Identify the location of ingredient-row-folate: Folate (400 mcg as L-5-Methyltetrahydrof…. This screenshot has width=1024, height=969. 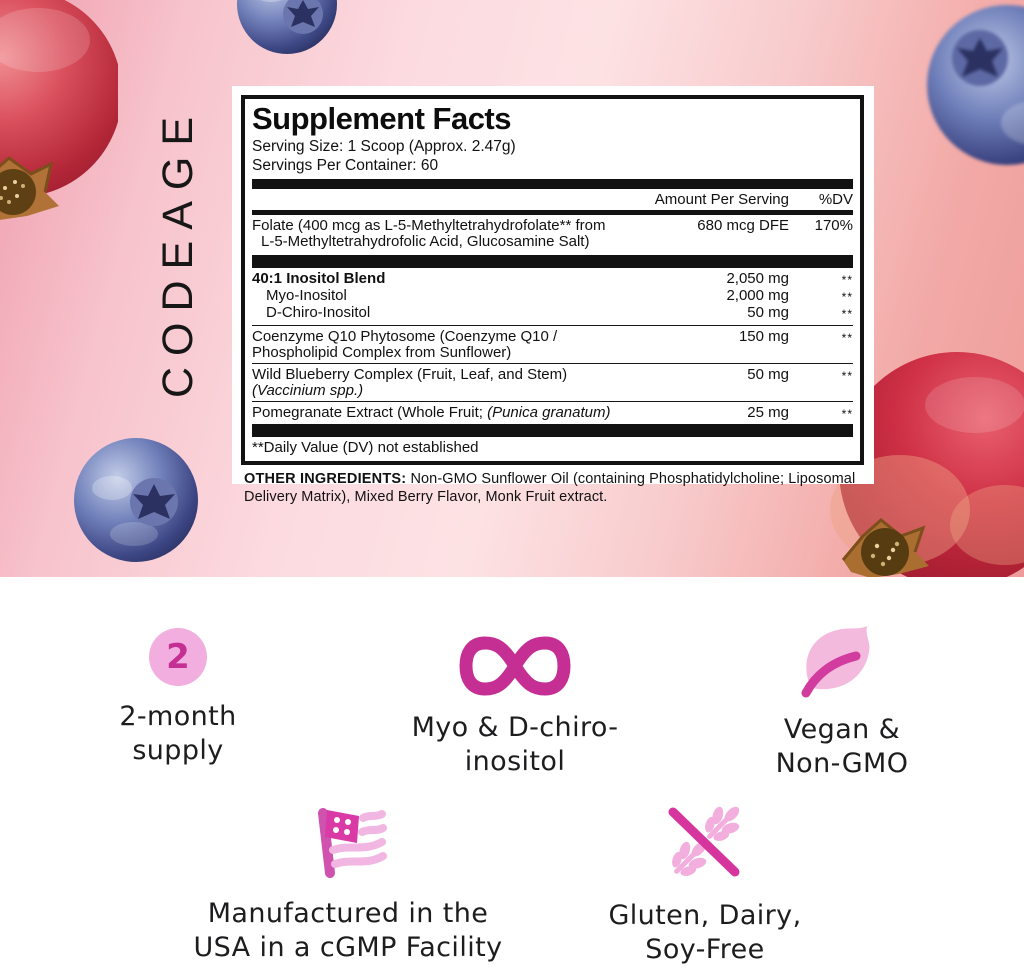
(552, 233).